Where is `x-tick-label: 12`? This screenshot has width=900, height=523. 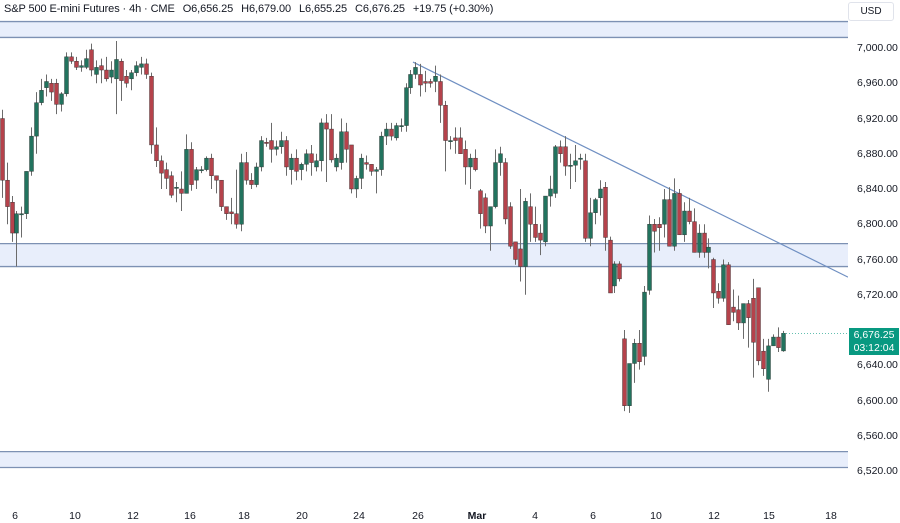 x-tick-label: 12 is located at coordinates (714, 516).